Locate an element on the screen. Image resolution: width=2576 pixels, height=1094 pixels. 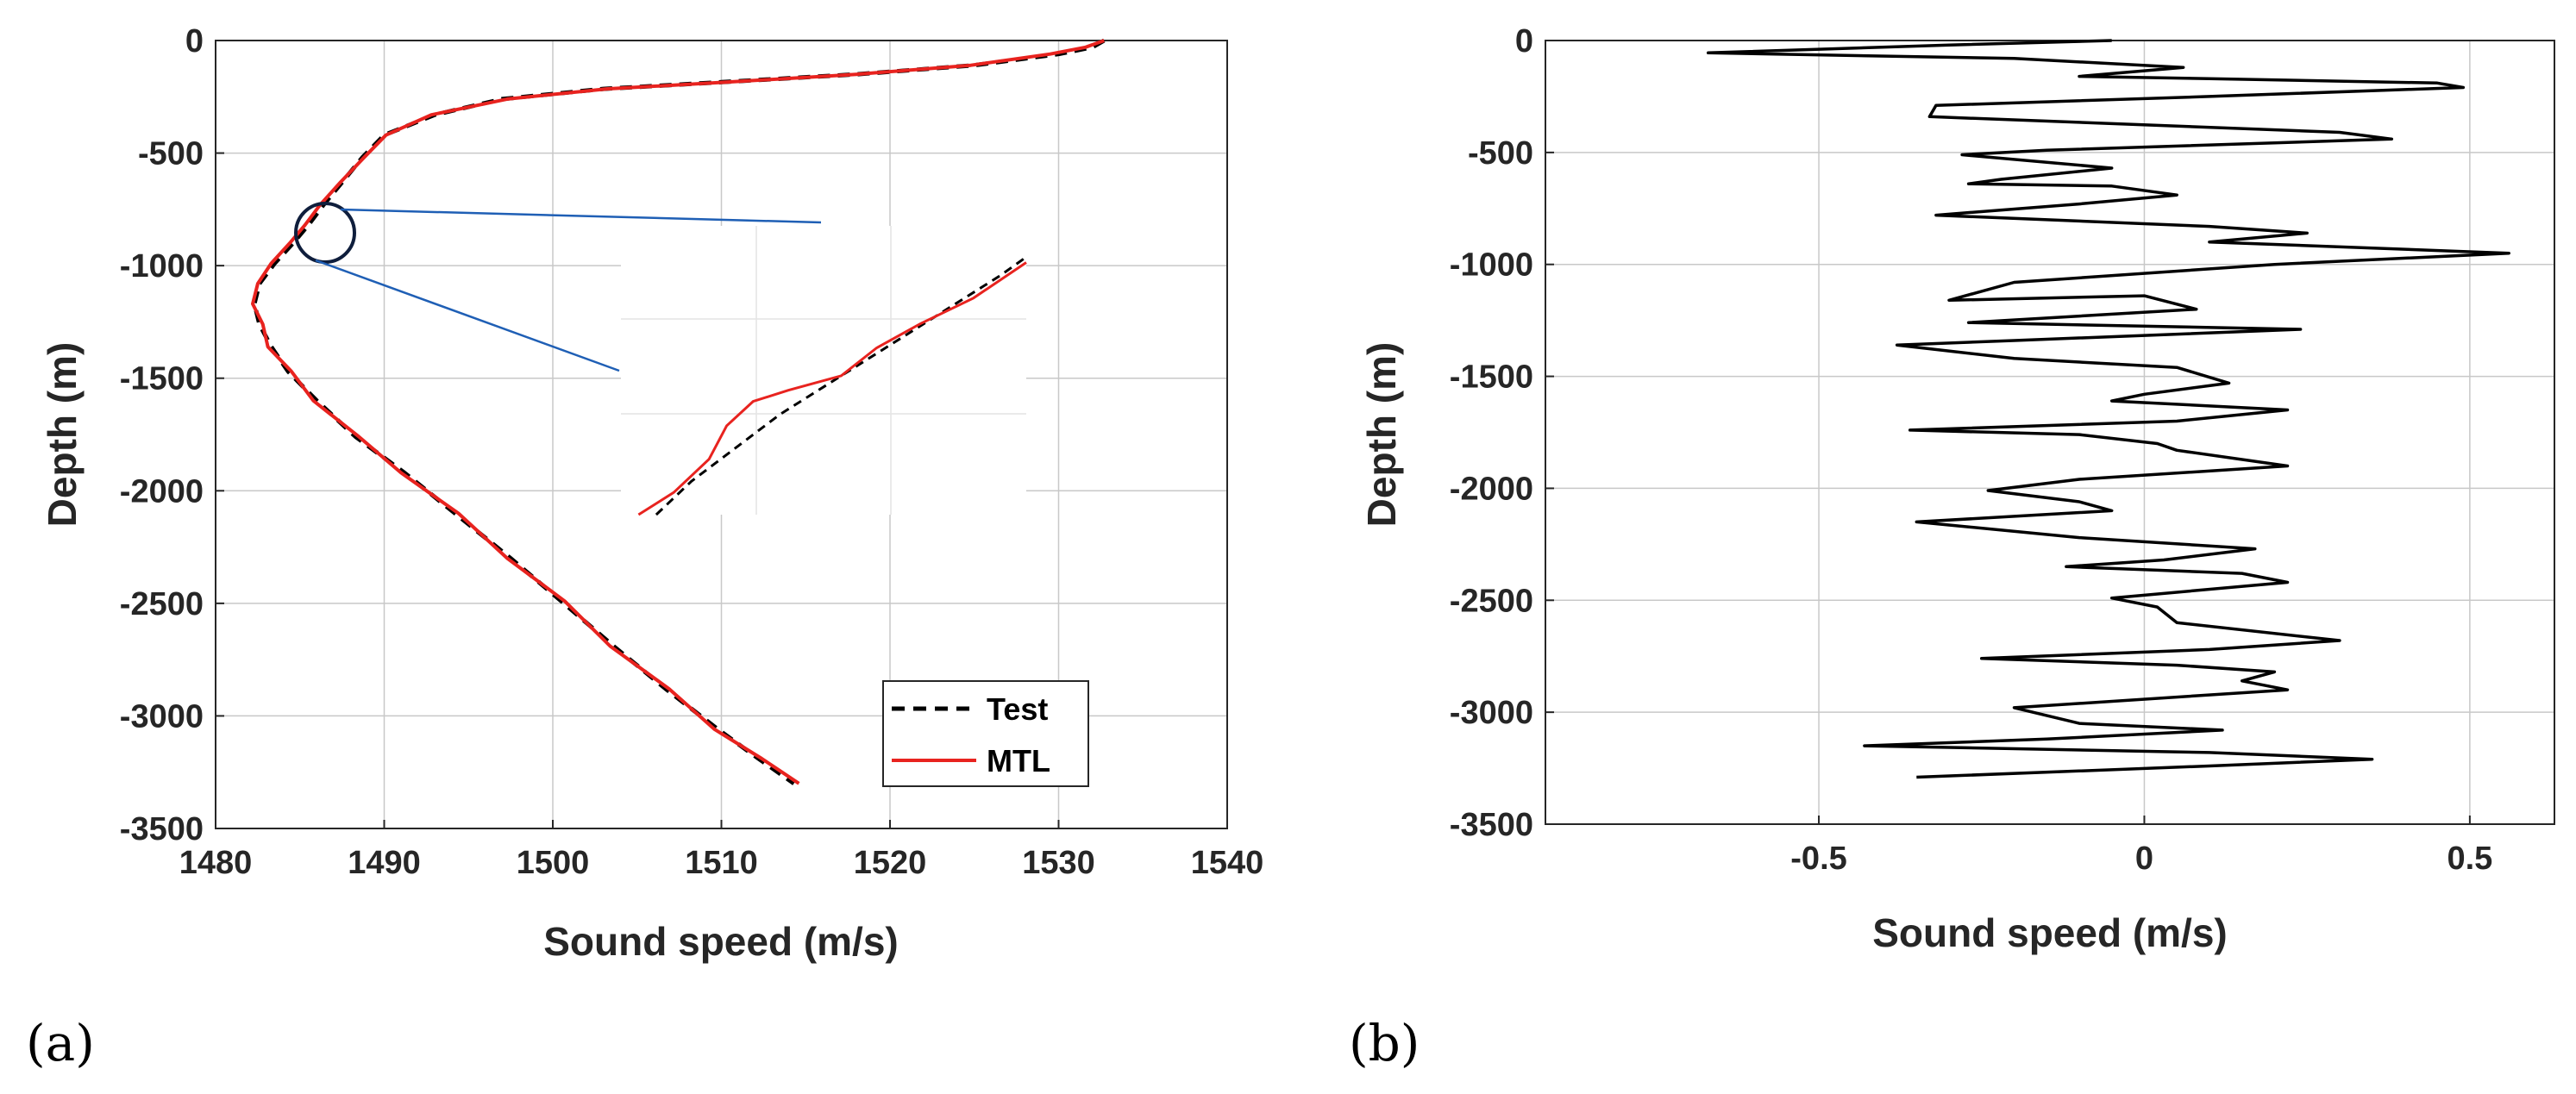
chart-a-x-label: Sound speed (m/s) is located at coordinates (720, 941).